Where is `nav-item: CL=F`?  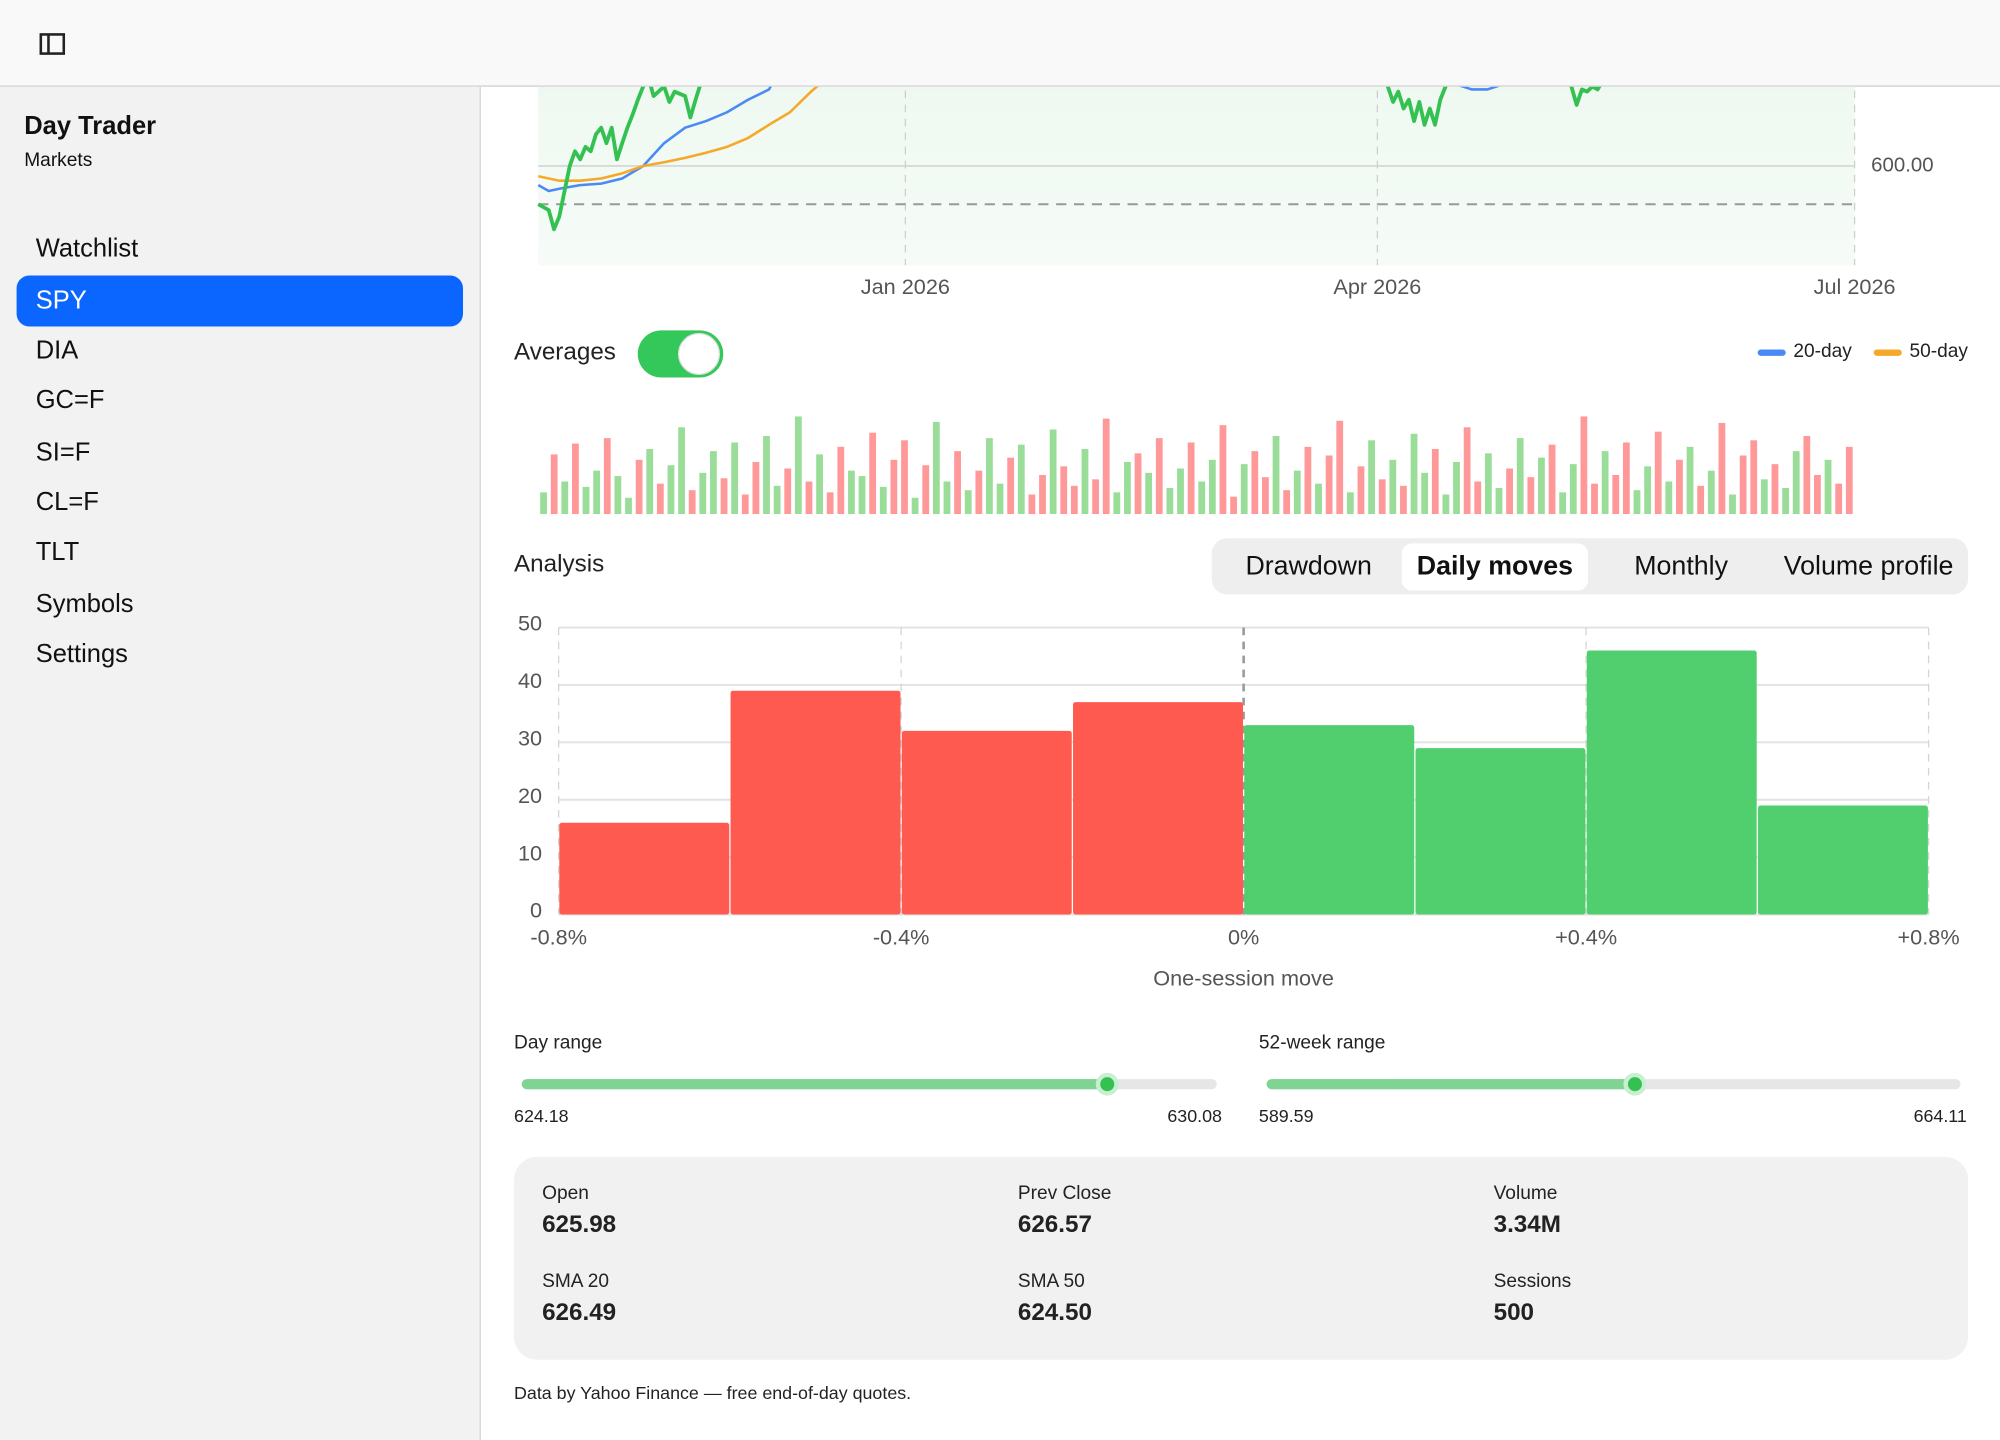 nav-item: CL=F is located at coordinates (67, 502).